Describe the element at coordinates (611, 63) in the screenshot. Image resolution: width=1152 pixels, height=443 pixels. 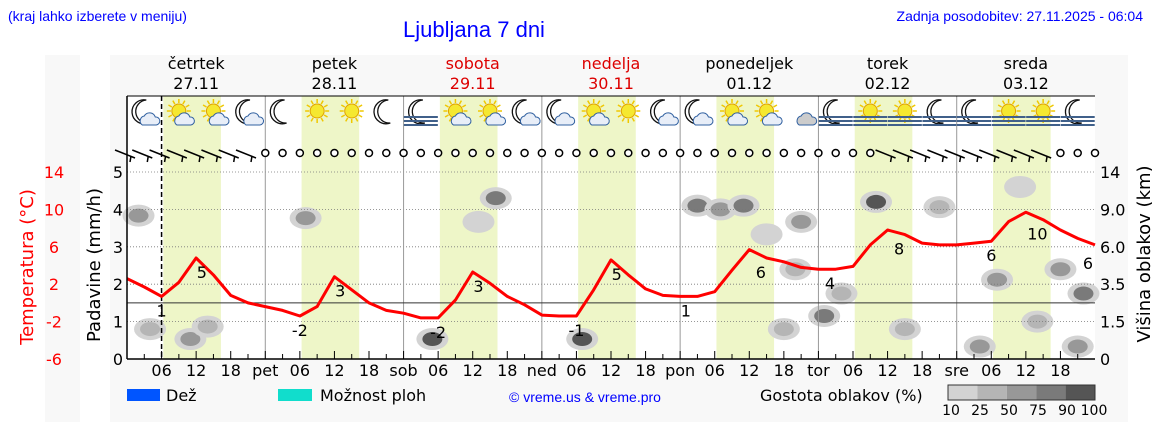
I see `day-name: nedelja` at that location.